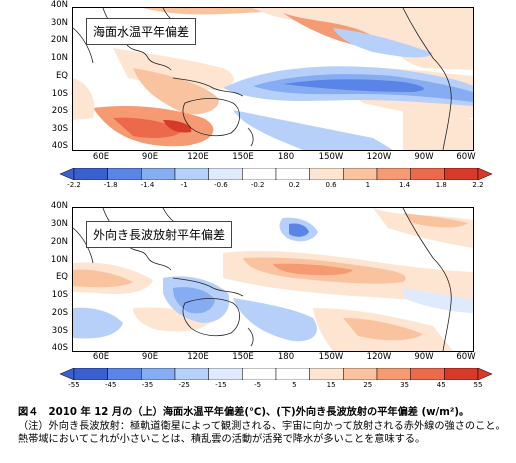  I want to click on colorbar-tick-label: 2.2, so click(478, 185).